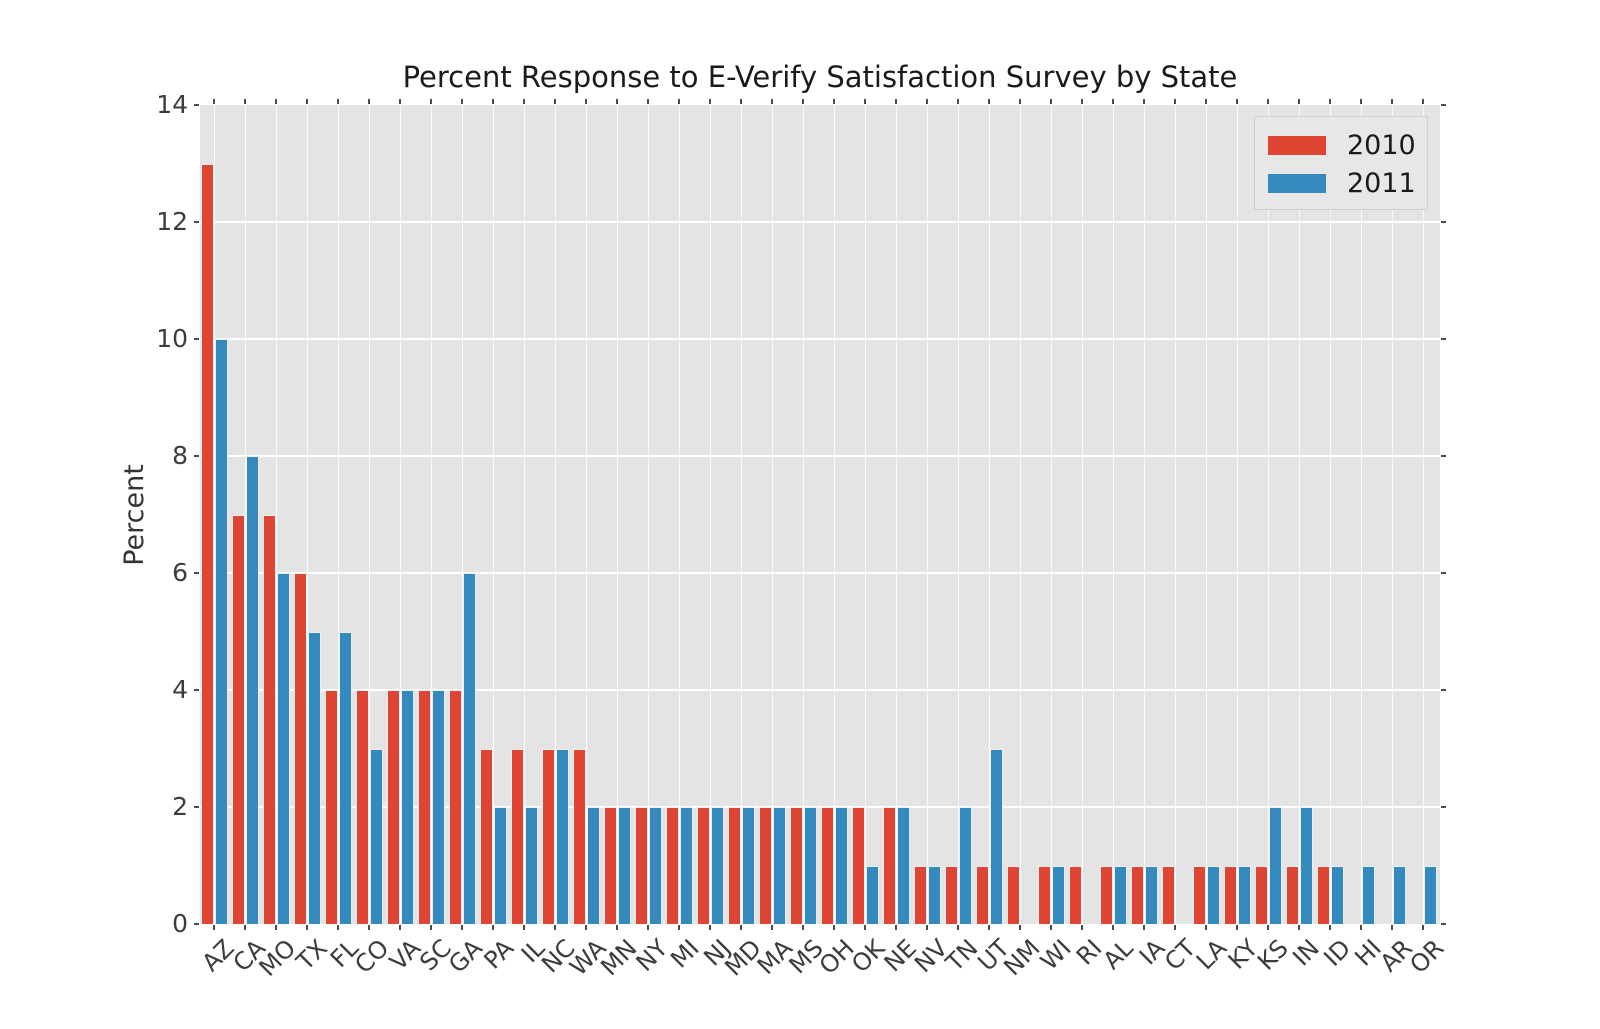 The height and width of the screenshot is (1029, 1600). Describe the element at coordinates (300, 748) in the screenshot. I see `bar-2010-TX` at that location.